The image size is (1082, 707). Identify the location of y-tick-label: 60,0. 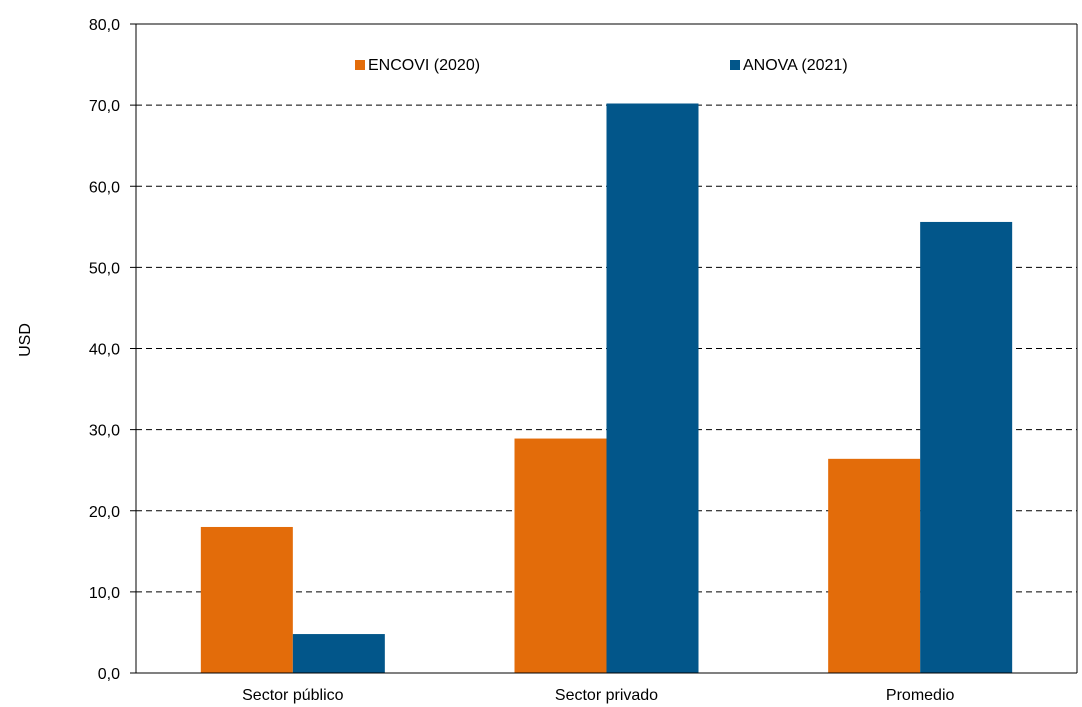
(104, 187).